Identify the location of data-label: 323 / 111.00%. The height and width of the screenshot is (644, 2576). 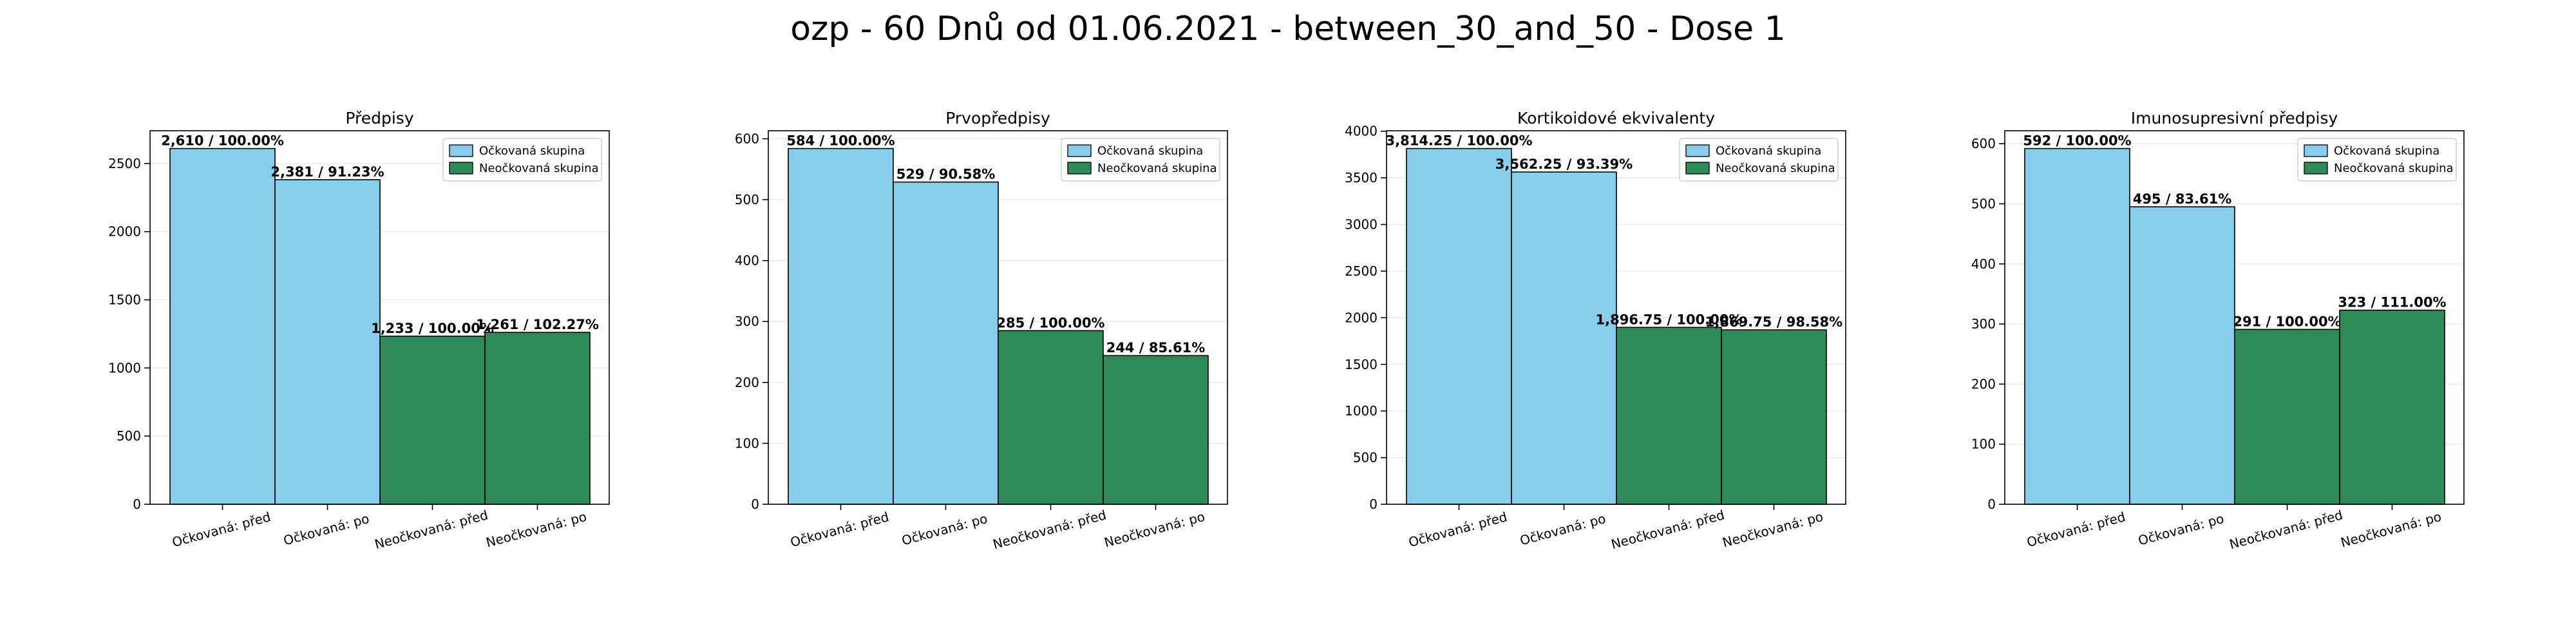
(2392, 302).